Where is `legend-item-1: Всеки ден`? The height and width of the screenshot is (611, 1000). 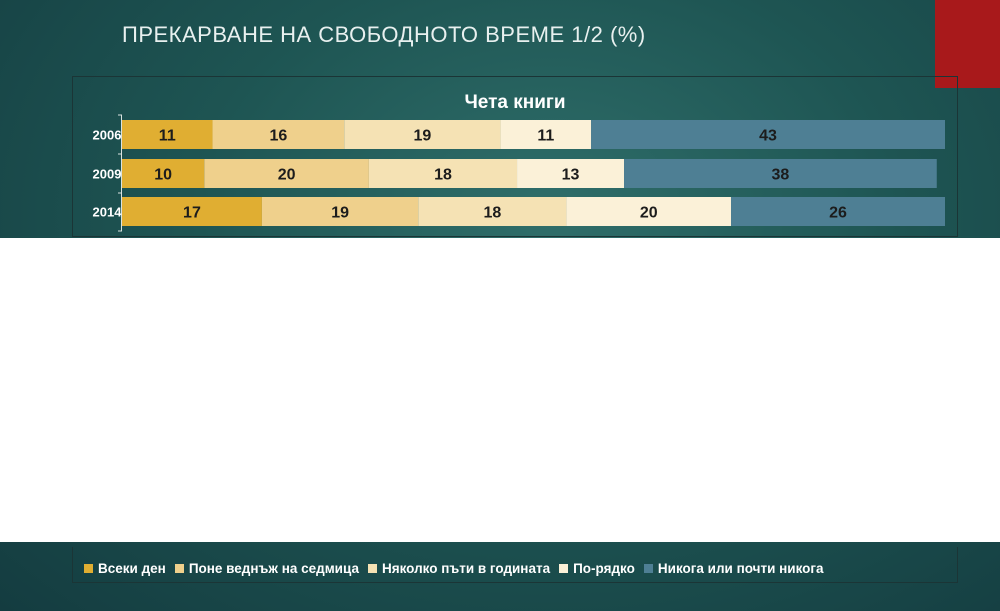 legend-item-1: Всеки ден is located at coordinates (125, 568).